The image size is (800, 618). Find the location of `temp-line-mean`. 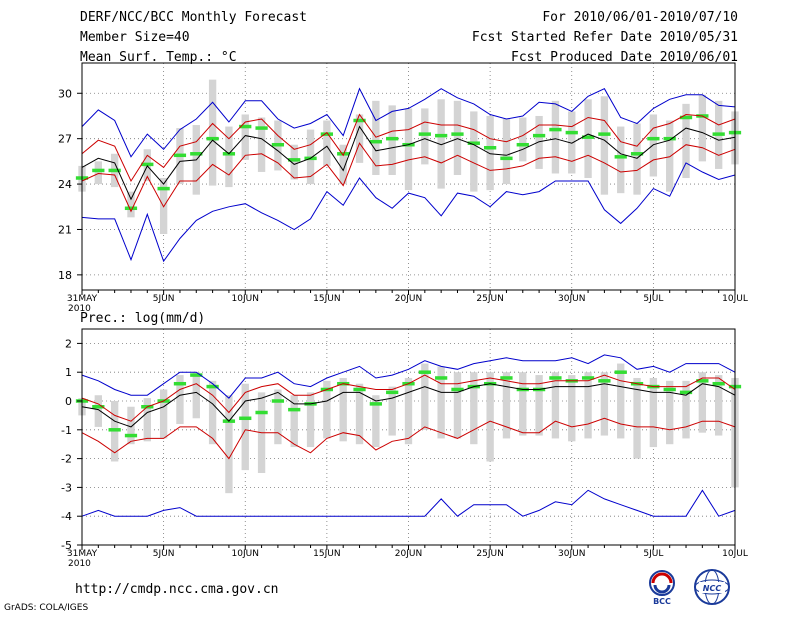

temp-line-mean is located at coordinates (408, 163).